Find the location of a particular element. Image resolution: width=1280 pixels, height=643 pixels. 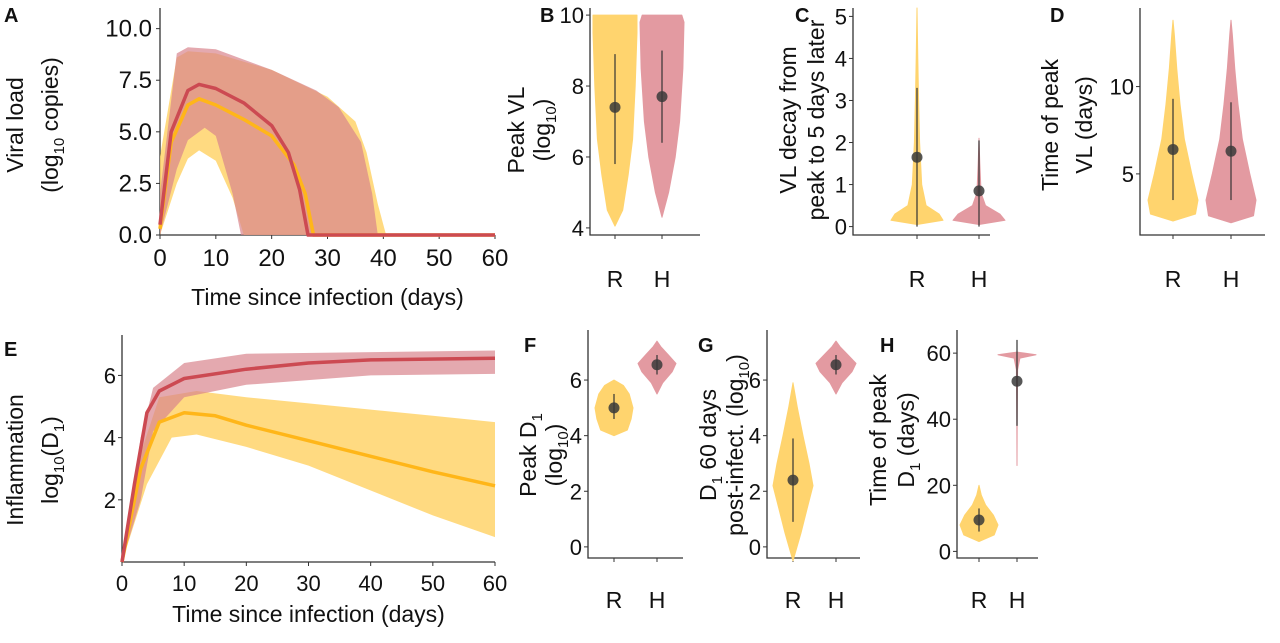

band-R is located at coordinates (308, 476).